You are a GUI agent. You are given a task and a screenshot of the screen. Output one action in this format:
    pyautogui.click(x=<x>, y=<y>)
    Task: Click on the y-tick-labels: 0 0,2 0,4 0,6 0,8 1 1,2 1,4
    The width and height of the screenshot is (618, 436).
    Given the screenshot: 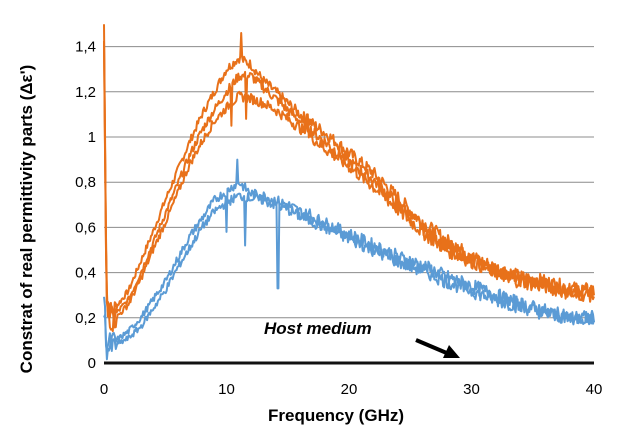 What is the action you would take?
    pyautogui.click(x=85, y=205)
    